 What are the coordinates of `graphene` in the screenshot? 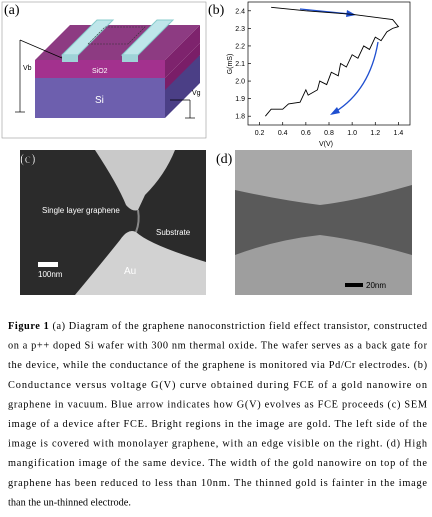 It's located at (116, 35).